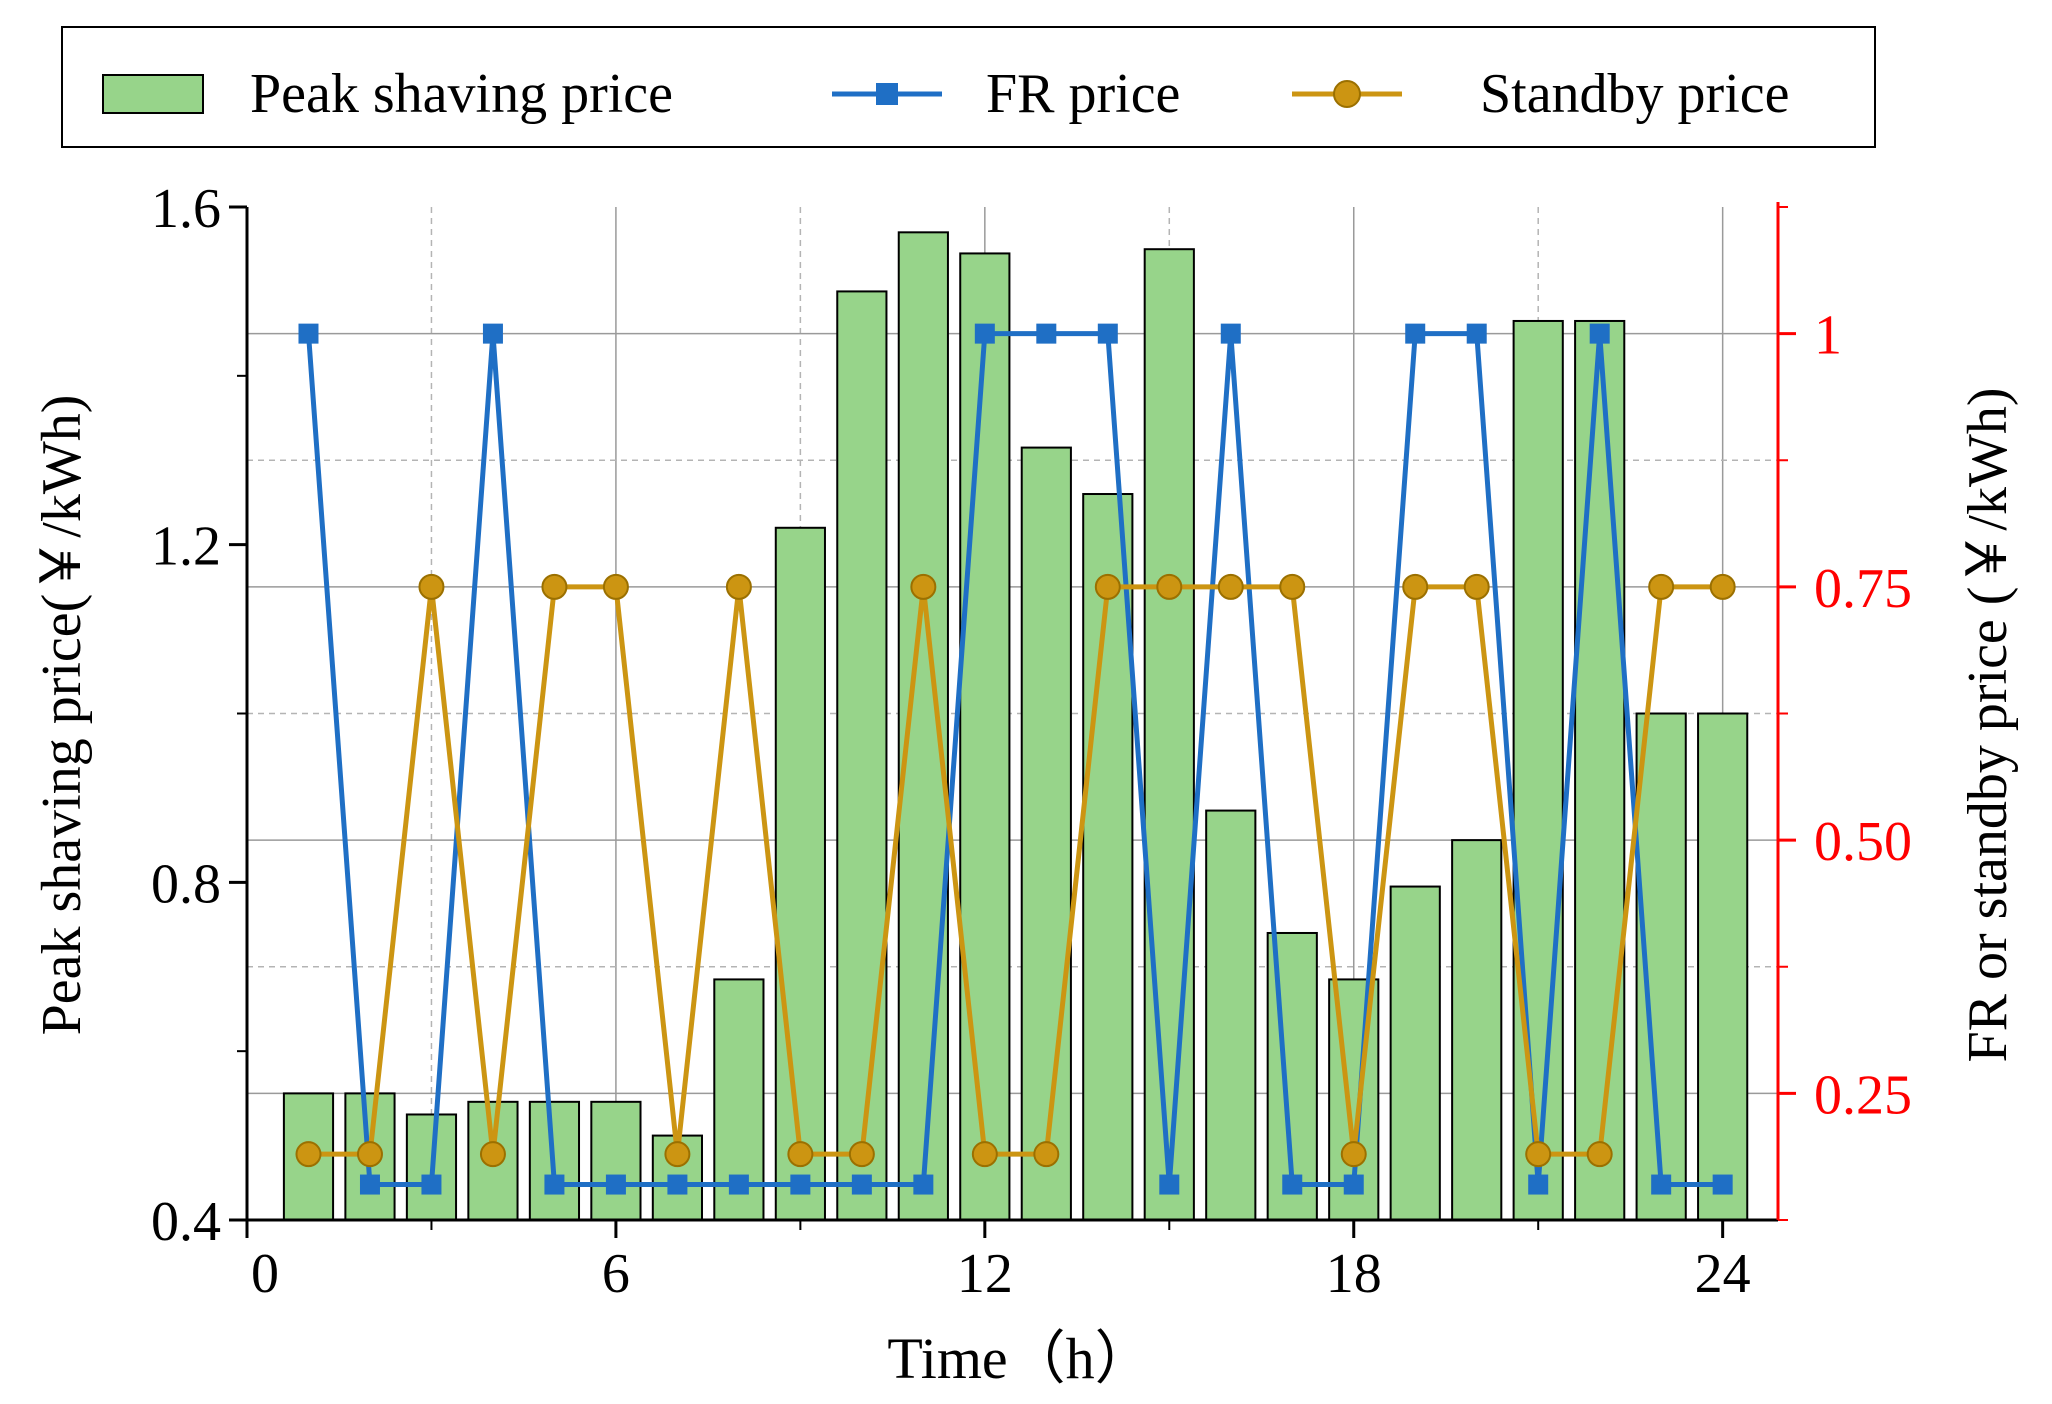  Describe the element at coordinates (1723, 1274) in the screenshot. I see `x-tick-label: 24` at that location.